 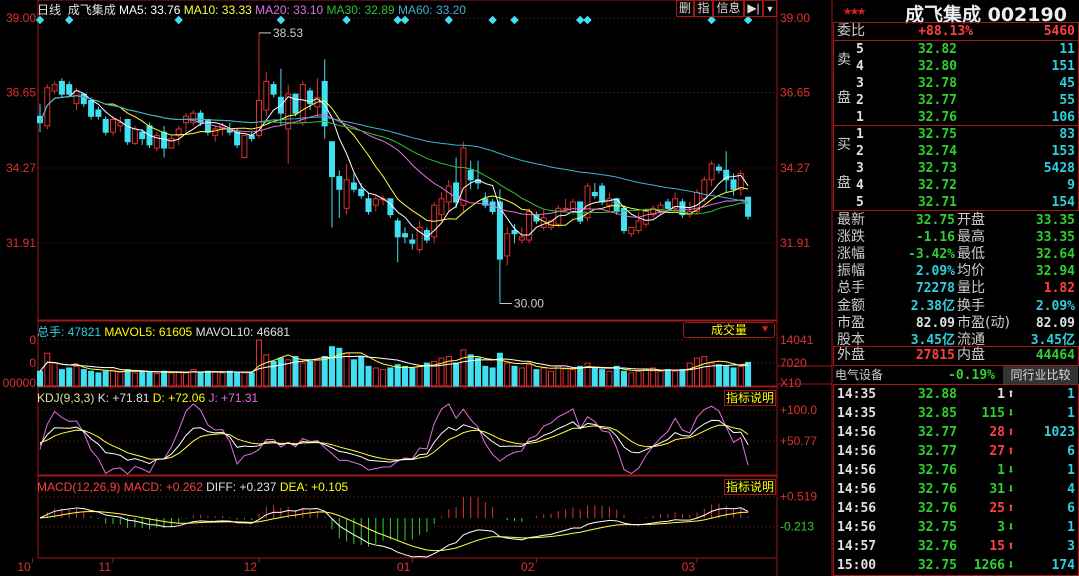 I want to click on buy-level: 4, so click(x=860, y=185).